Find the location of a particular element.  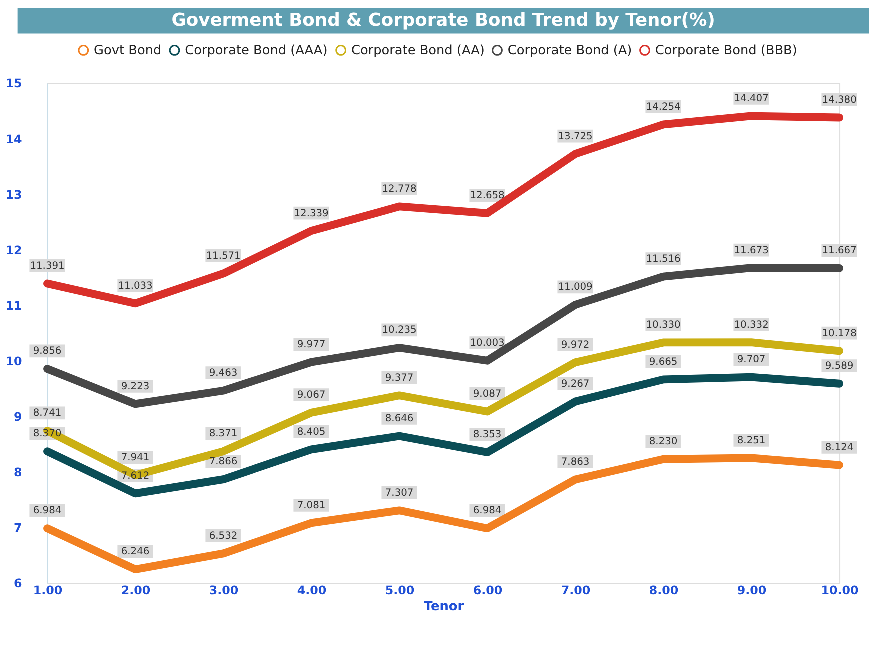

data-label: 9.972 is located at coordinates (575, 345).